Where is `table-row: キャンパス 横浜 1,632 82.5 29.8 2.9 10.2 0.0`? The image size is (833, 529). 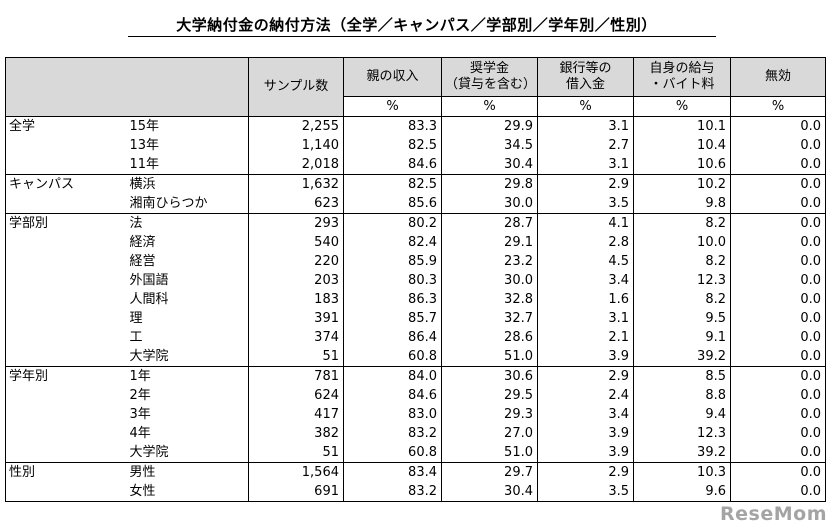
table-row: キャンパス 横浜 1,632 82.5 29.8 2.9 10.2 0.0 is located at coordinates (415, 194).